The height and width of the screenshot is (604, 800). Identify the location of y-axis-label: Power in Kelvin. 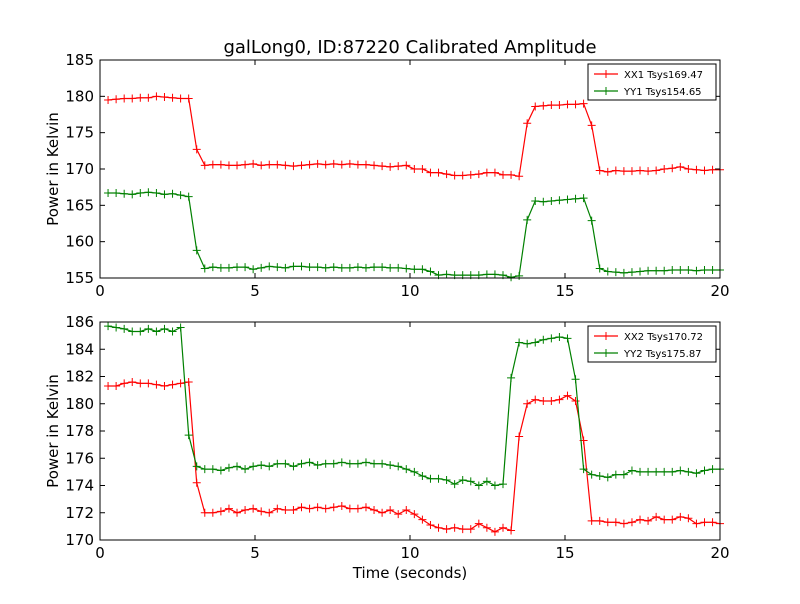
(53, 169).